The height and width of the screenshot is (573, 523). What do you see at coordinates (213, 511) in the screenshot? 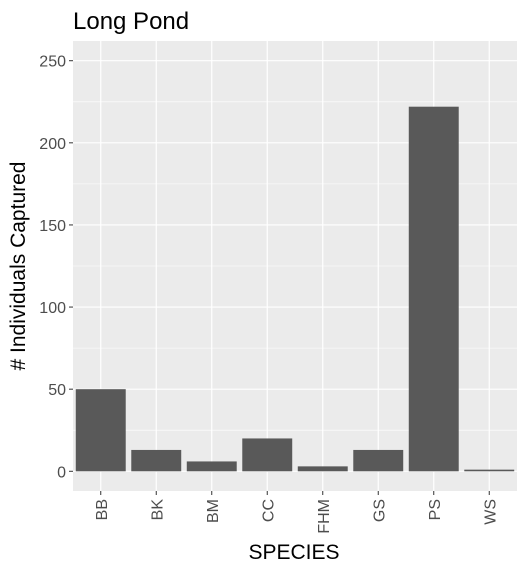
I see `x-tick-label: BM` at bounding box center [213, 511].